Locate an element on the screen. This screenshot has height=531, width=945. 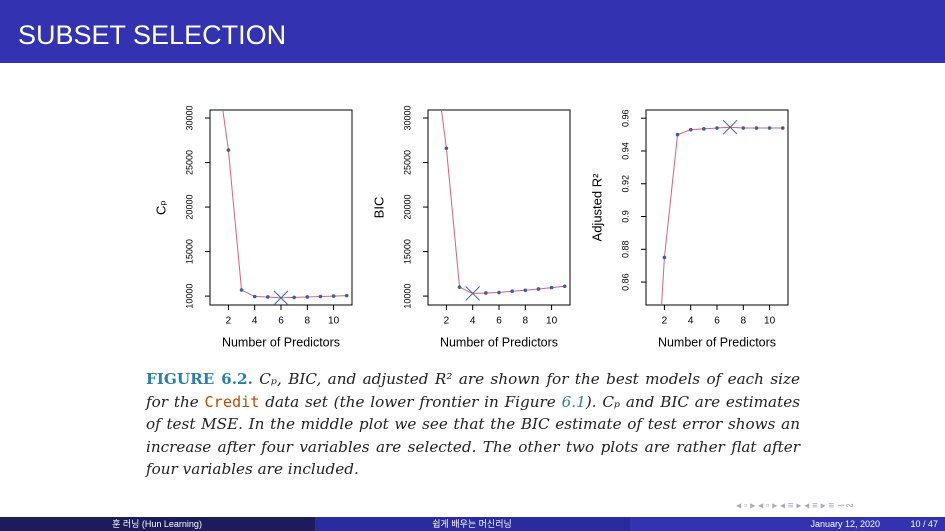
y-axis-label: BIC is located at coordinates (378, 208).